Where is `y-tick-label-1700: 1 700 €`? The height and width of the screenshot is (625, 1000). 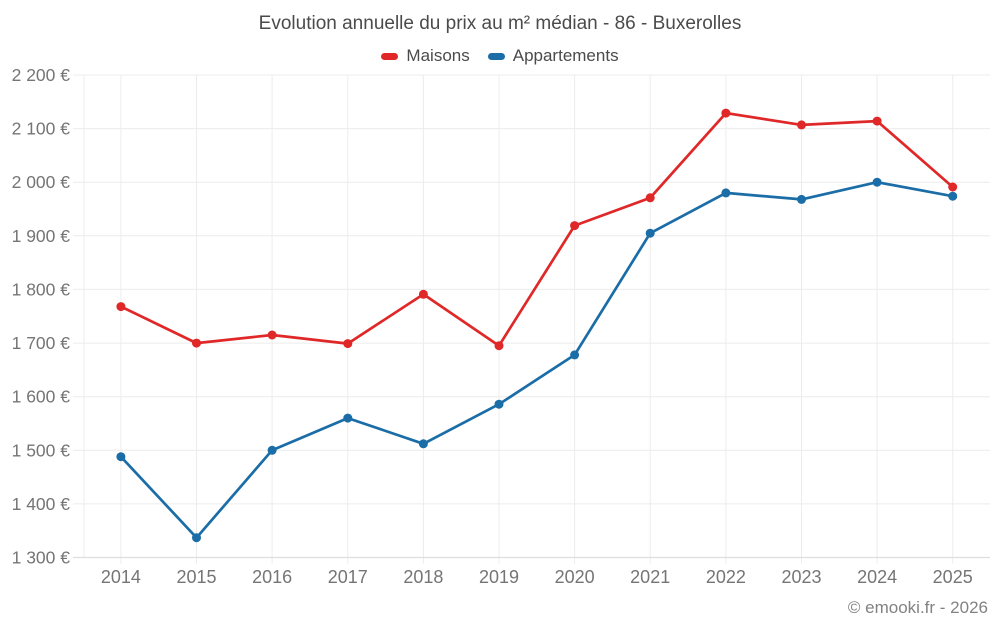
y-tick-label-1700: 1 700 € is located at coordinates (41, 343).